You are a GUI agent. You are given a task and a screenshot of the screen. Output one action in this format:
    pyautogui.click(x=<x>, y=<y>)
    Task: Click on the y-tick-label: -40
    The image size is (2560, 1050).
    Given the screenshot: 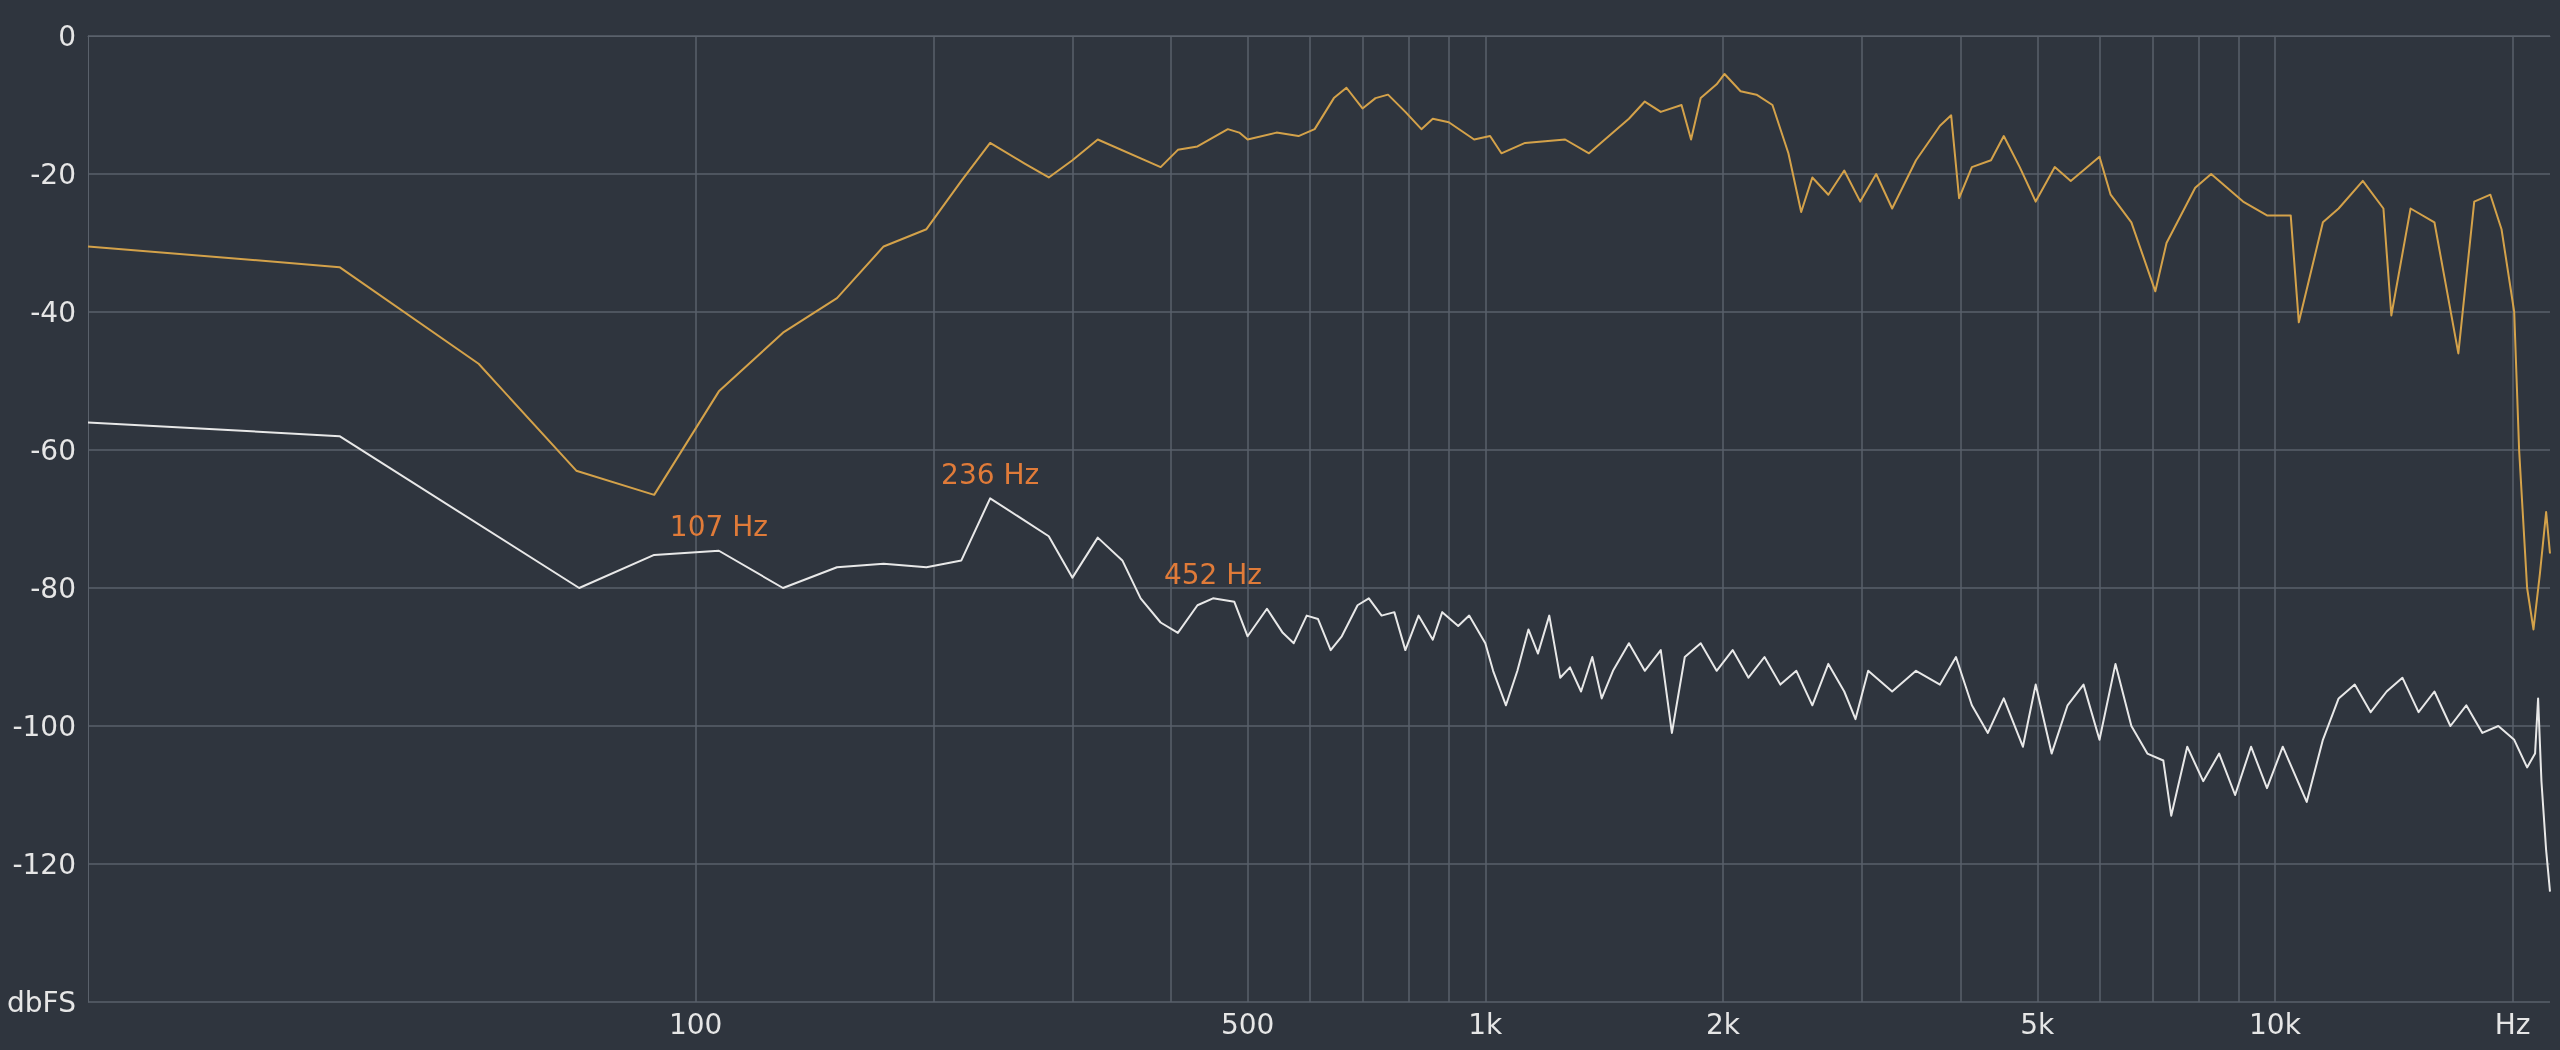 What is the action you would take?
    pyautogui.click(x=53, y=312)
    